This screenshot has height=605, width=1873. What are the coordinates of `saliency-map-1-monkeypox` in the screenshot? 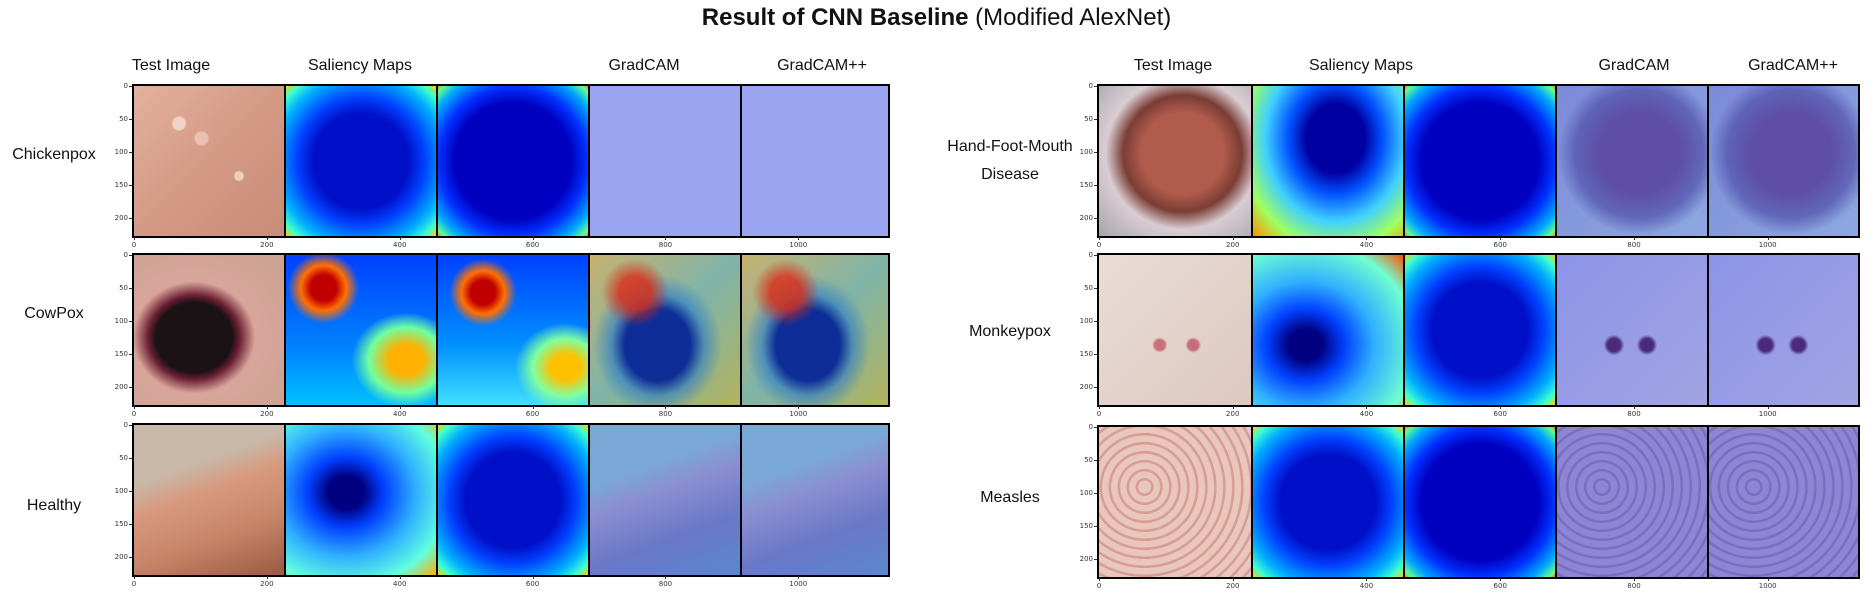 It's located at (1328, 330).